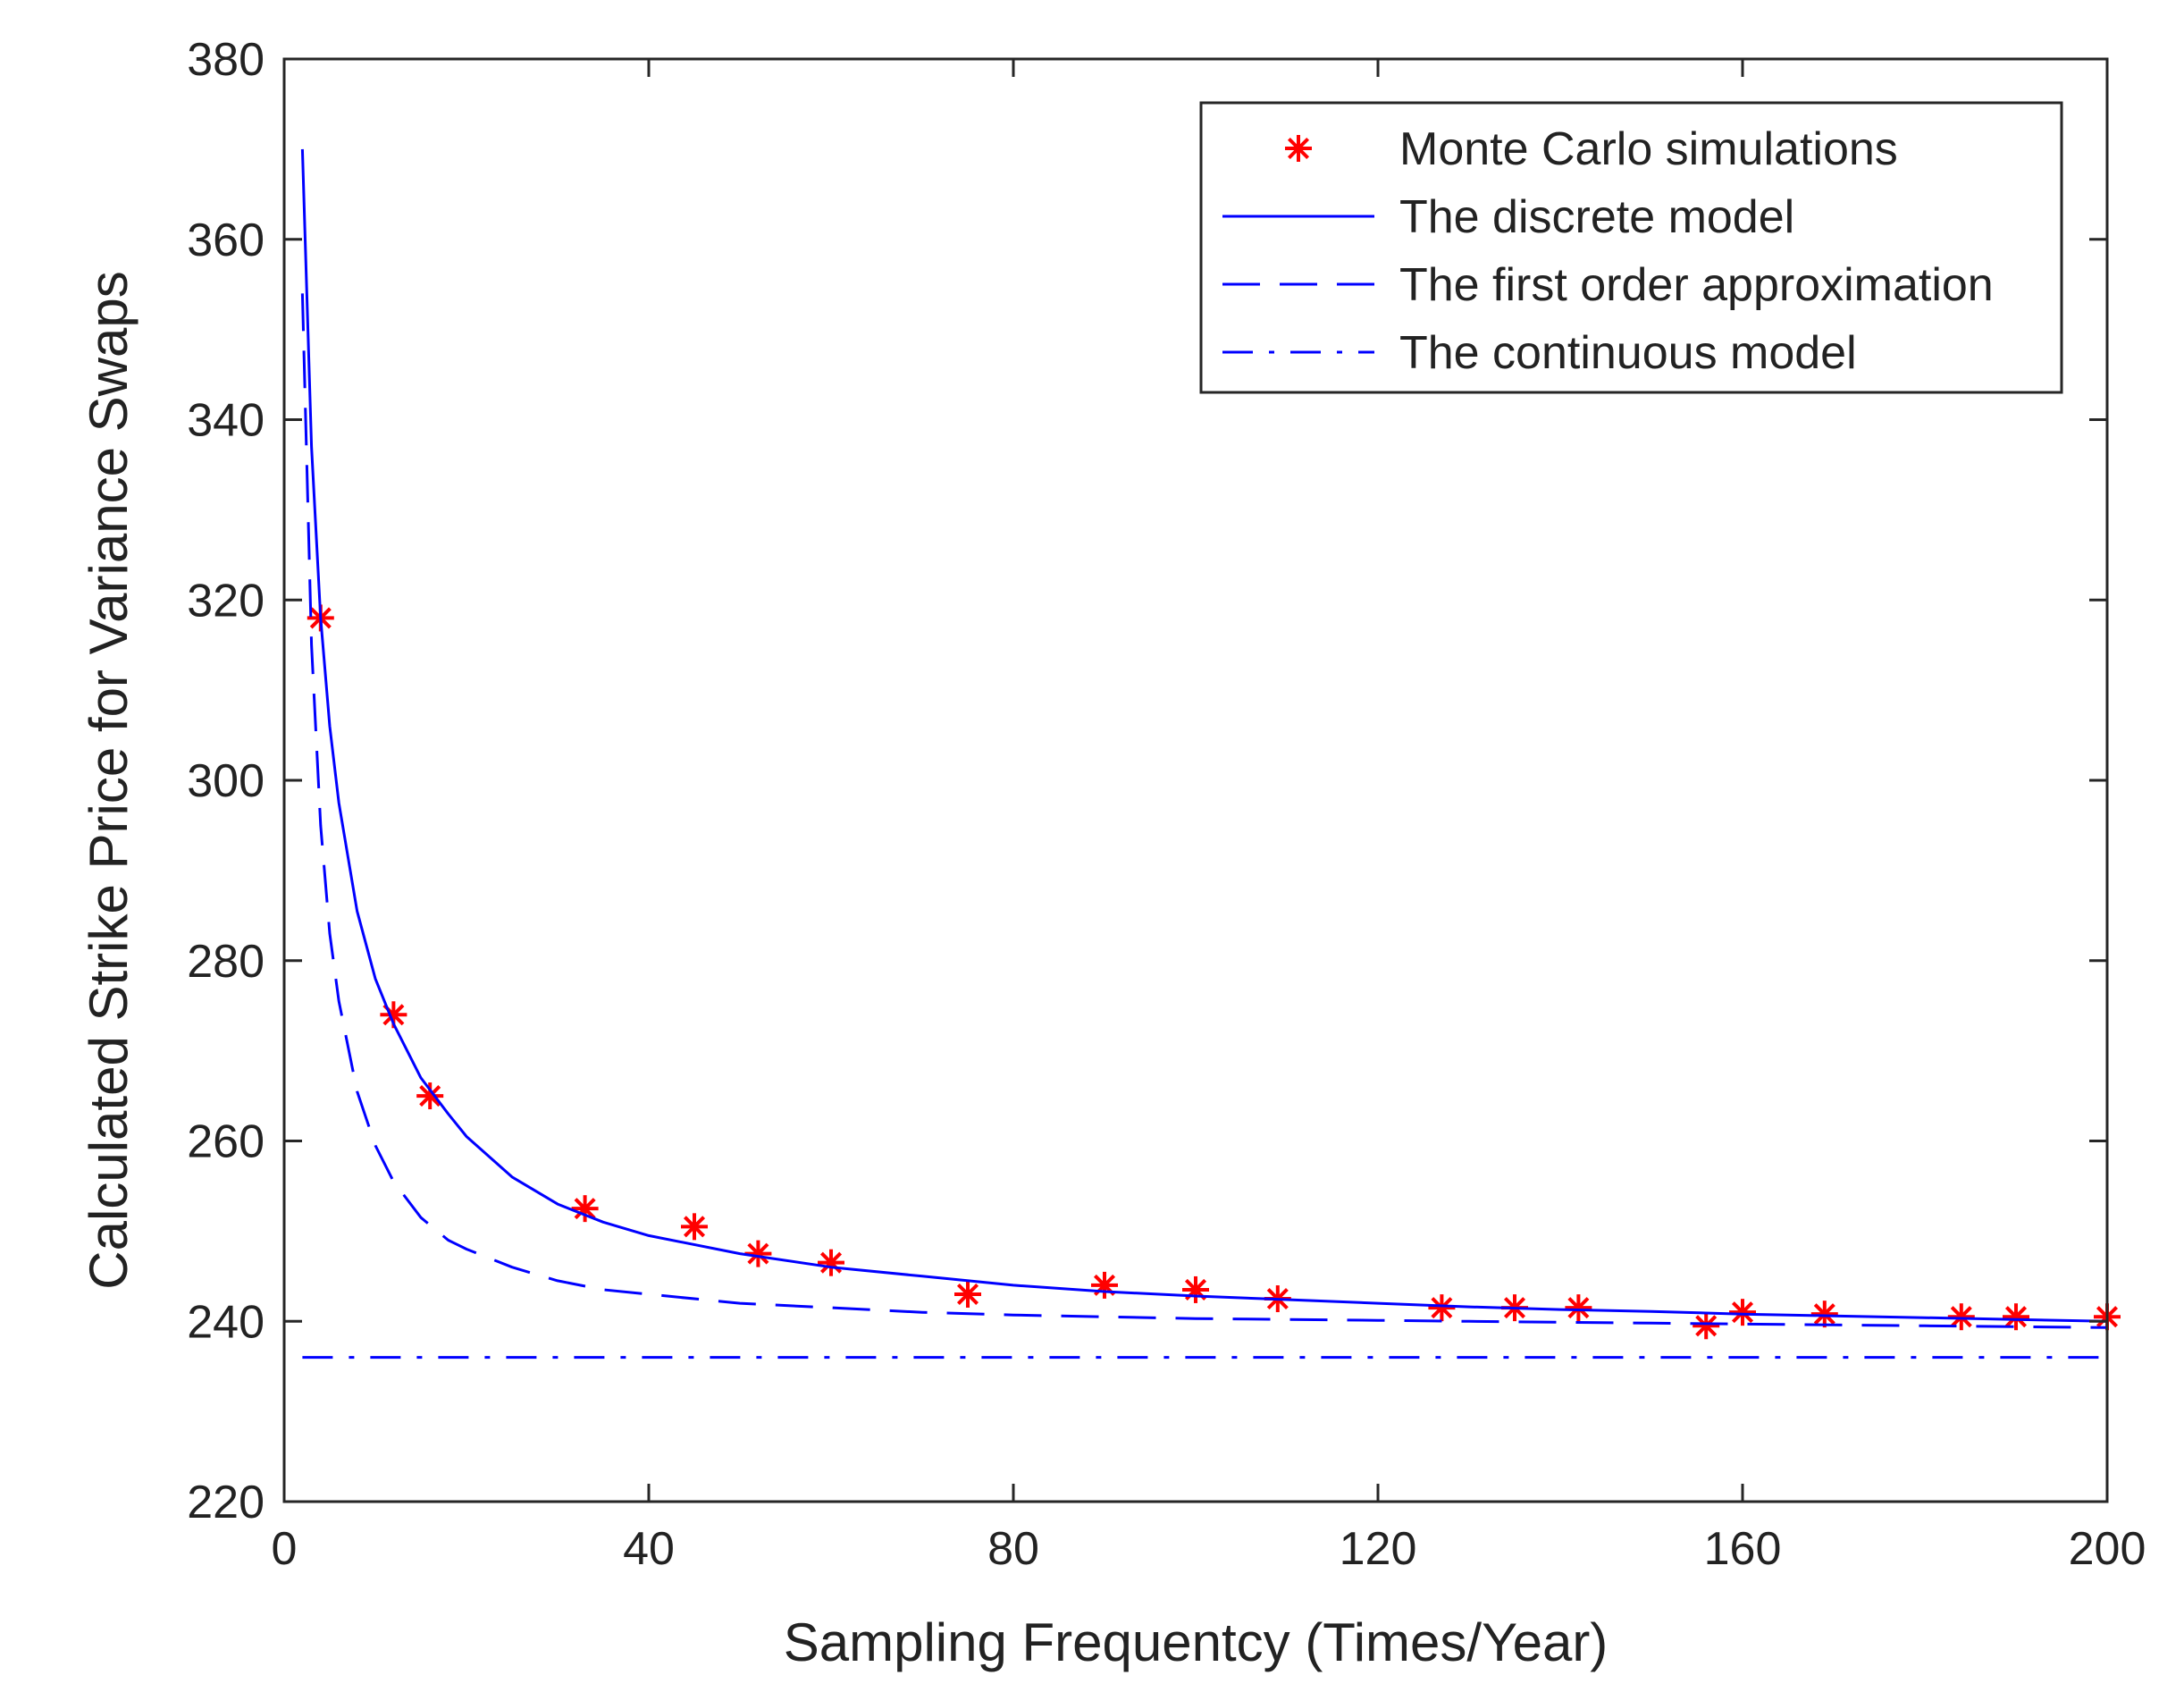  I want to click on x-tick-label: 80, so click(1013, 1549).